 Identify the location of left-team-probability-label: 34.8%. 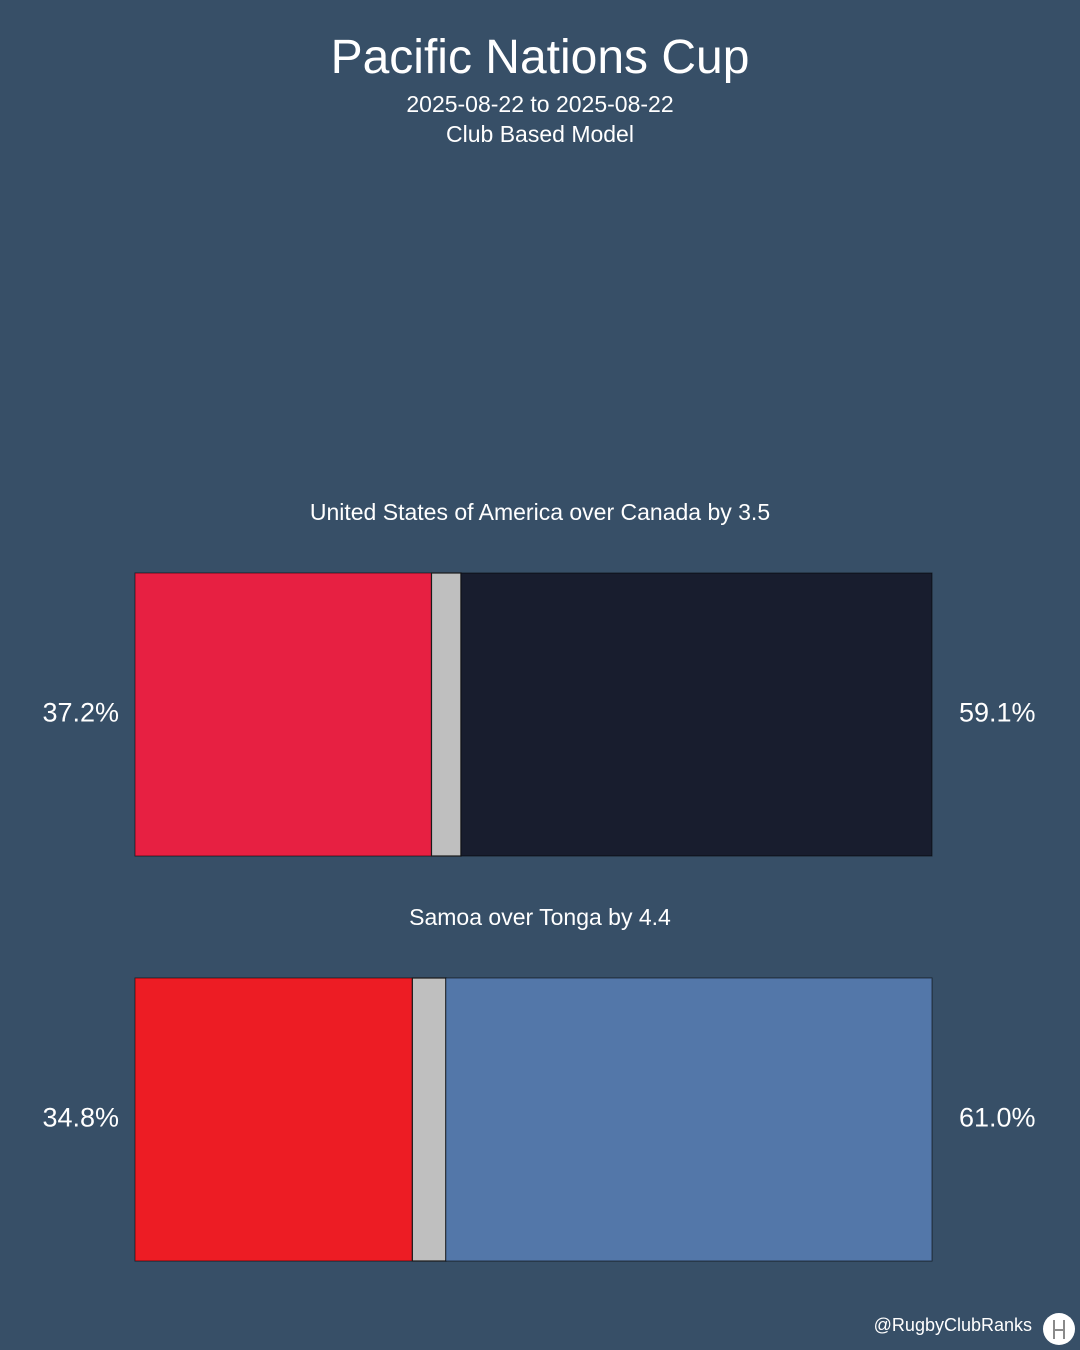
(80, 1118).